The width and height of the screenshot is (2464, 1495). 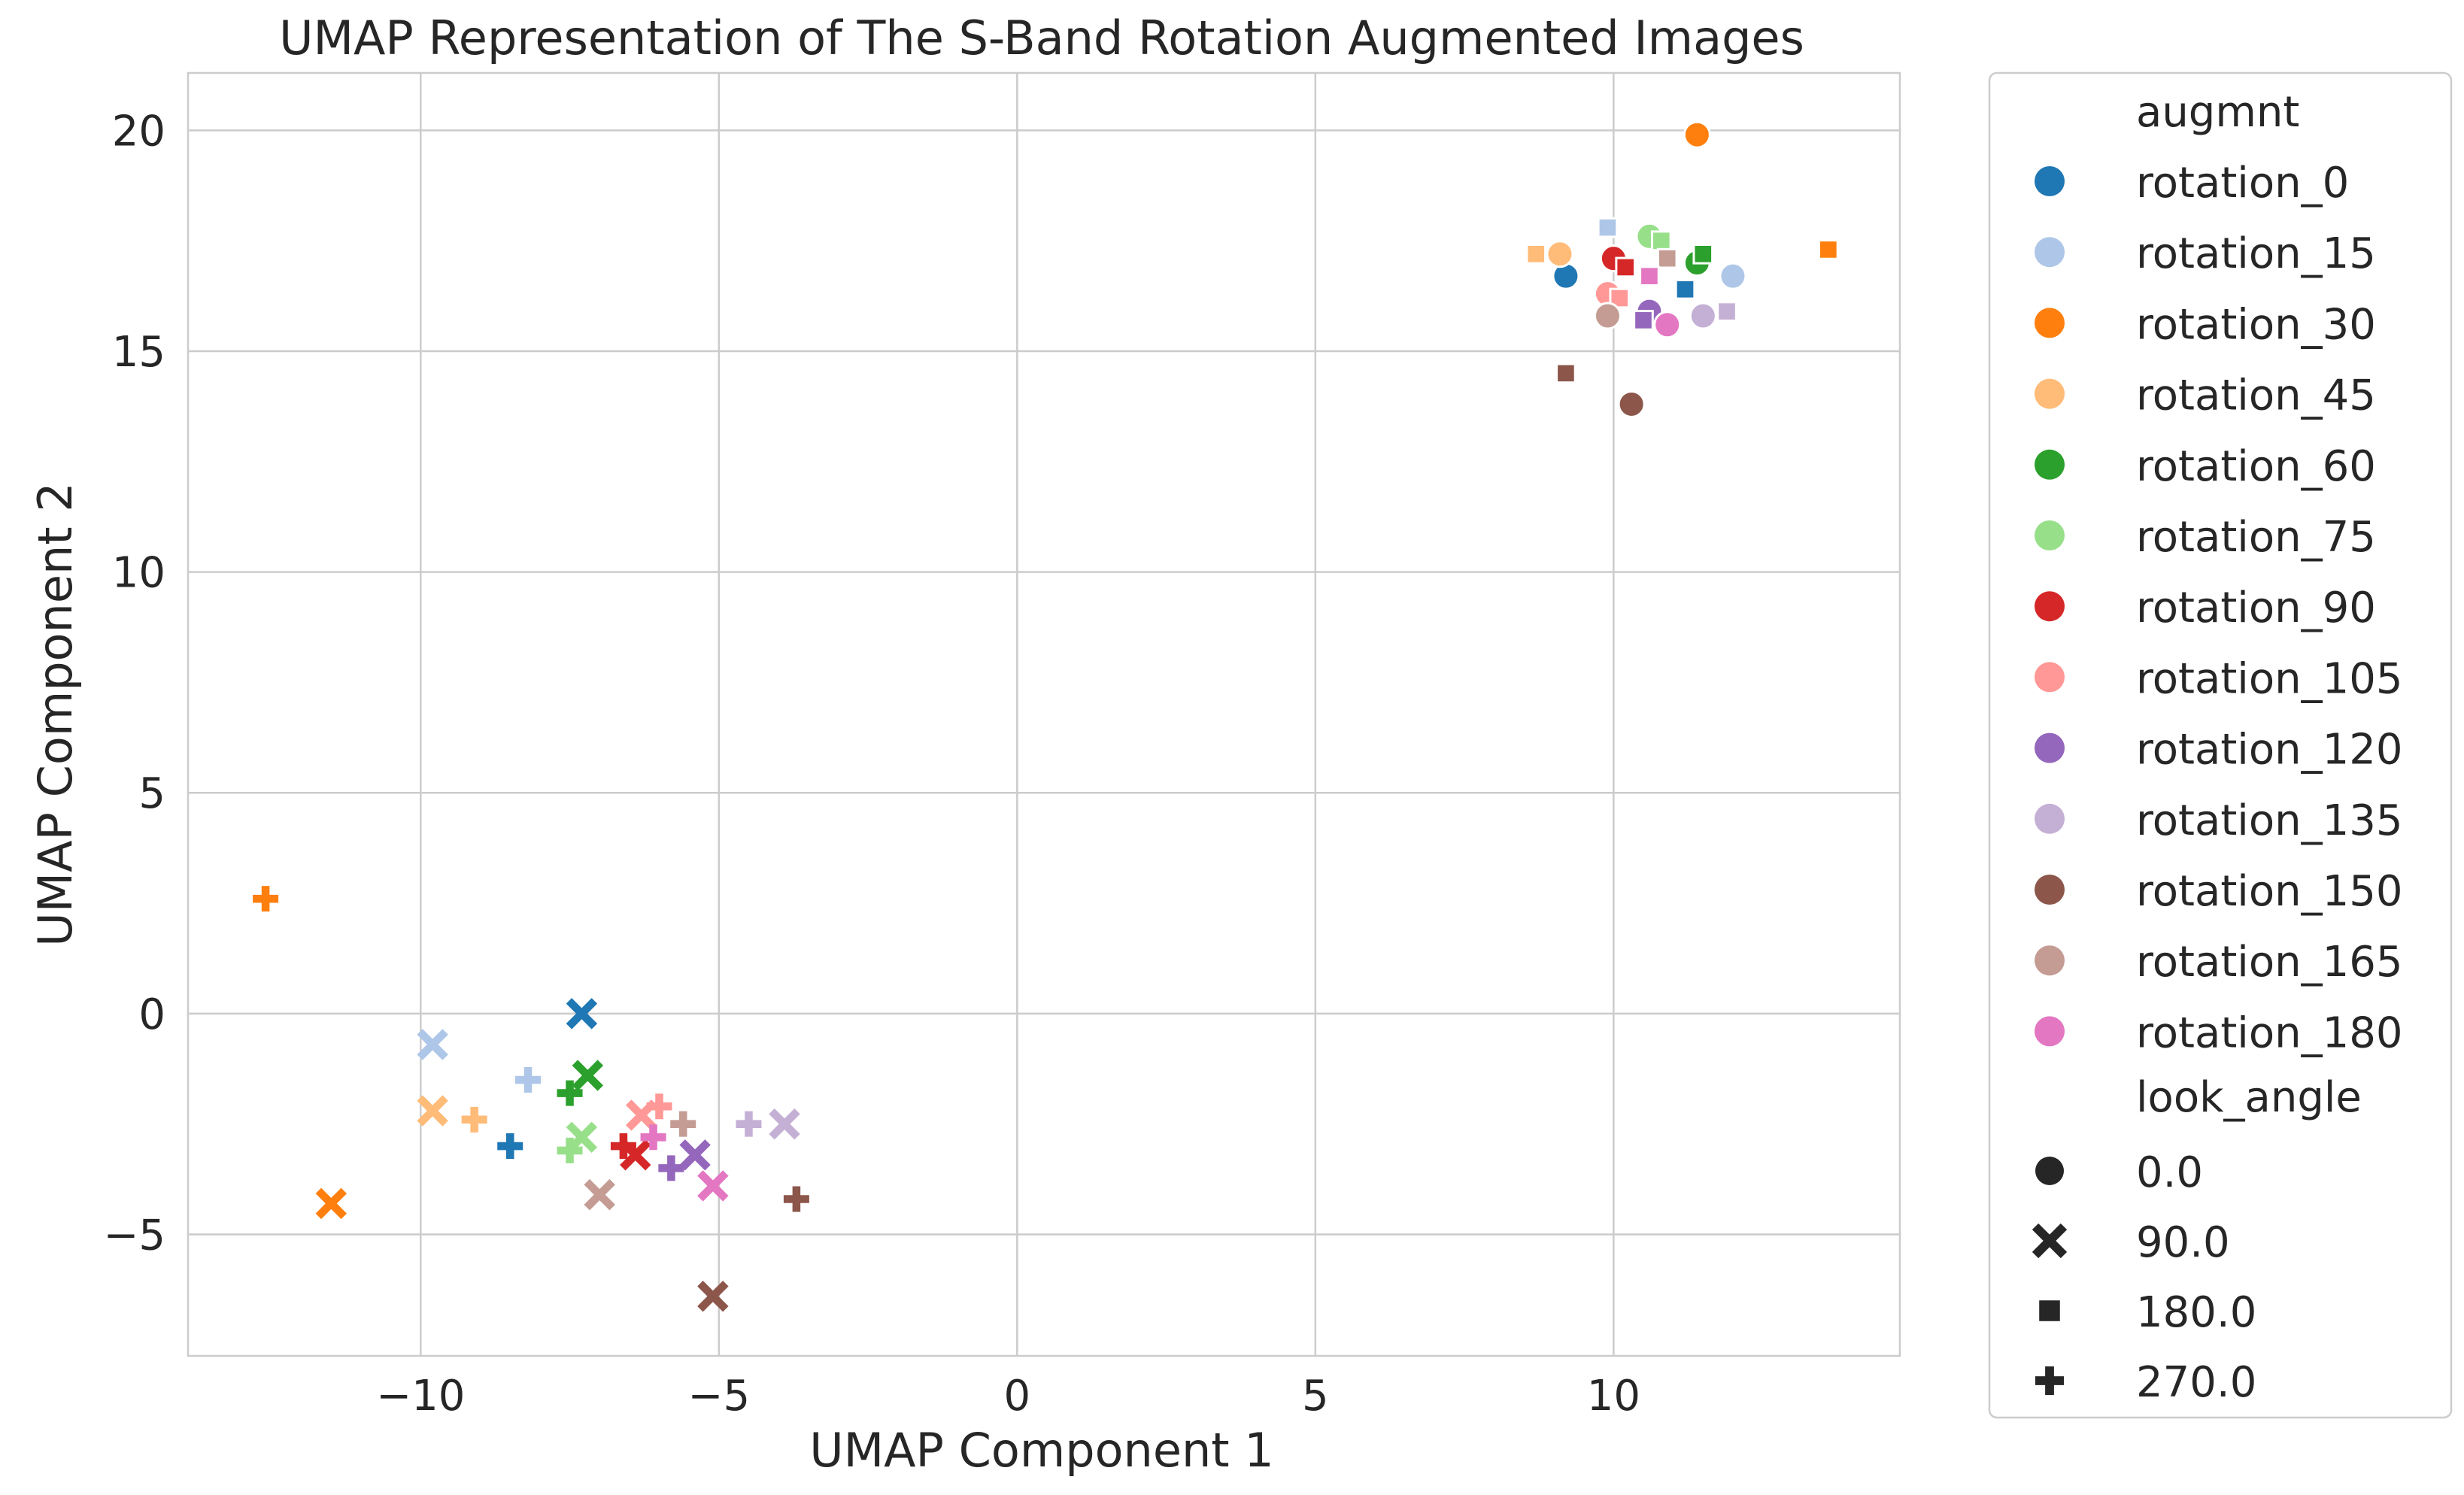 I want to click on x-tick-label: 5, so click(x=1315, y=1396).